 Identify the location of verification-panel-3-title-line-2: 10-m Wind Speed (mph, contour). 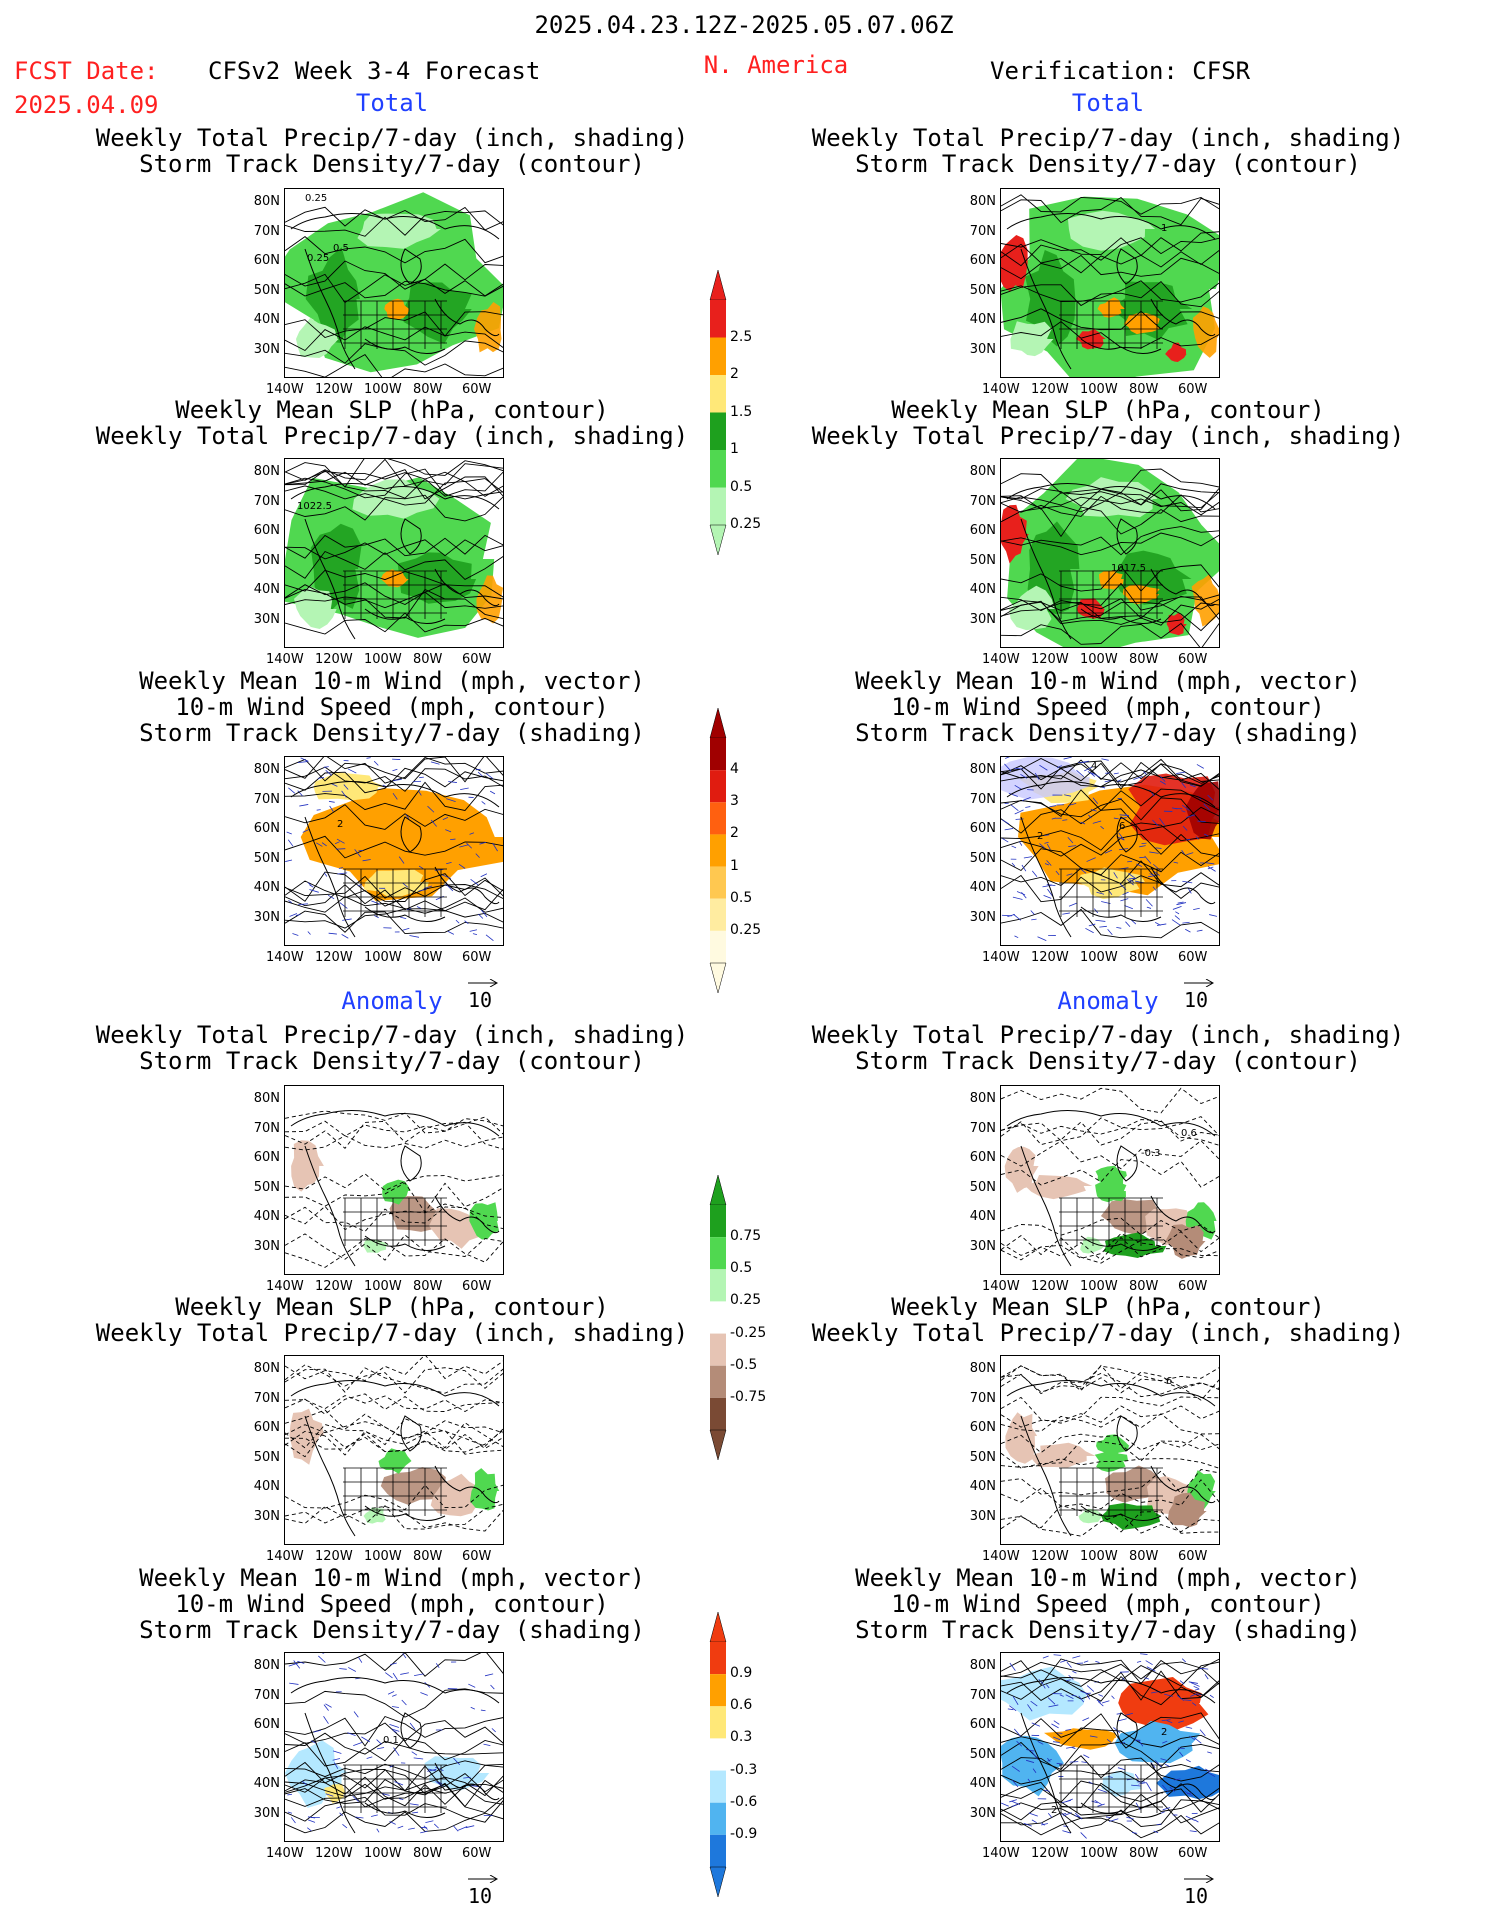
(1108, 707).